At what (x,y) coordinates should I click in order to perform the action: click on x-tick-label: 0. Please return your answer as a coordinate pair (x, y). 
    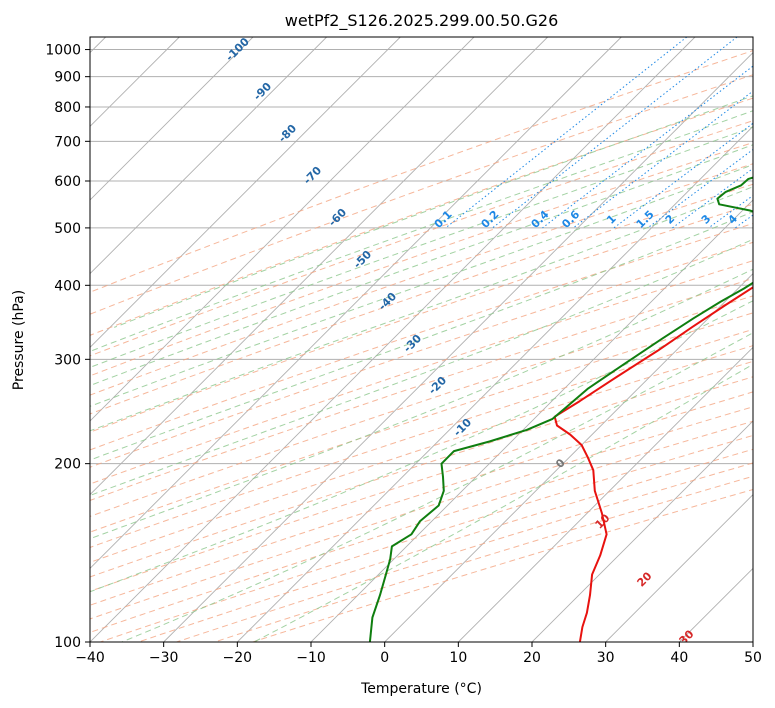
    Looking at the image, I should click on (384, 658).